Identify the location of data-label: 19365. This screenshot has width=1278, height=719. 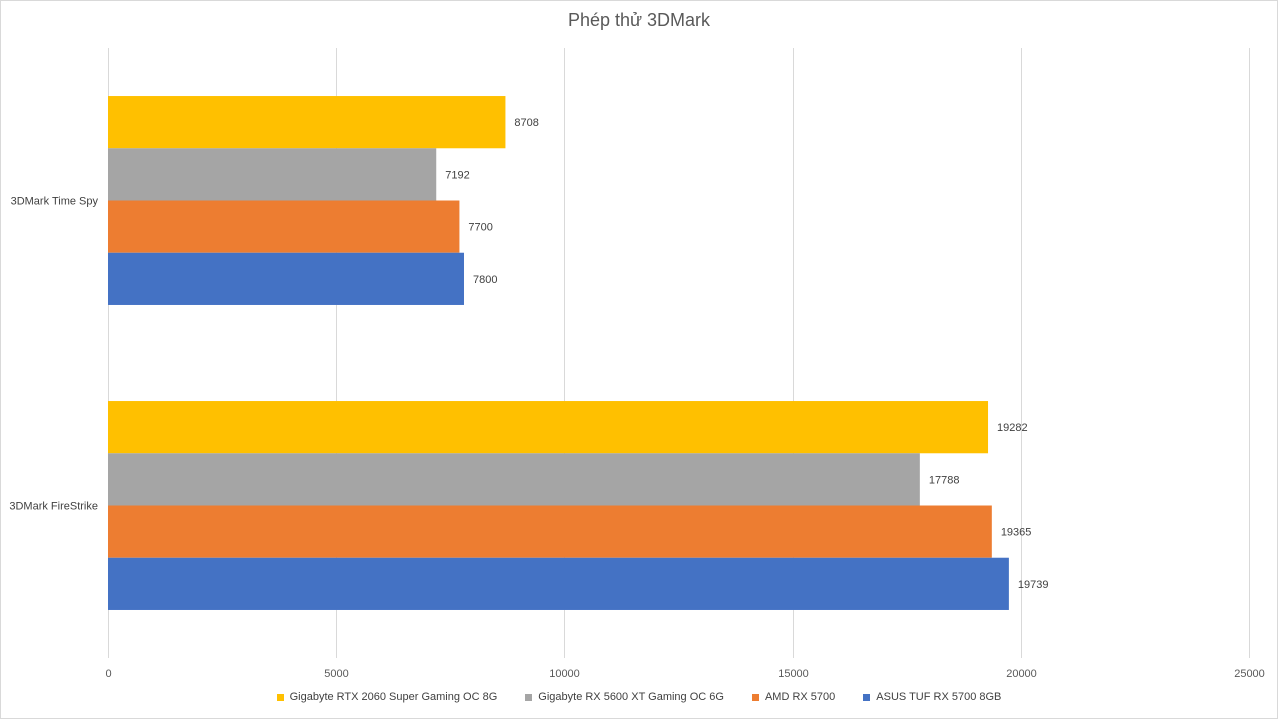
(1016, 533).